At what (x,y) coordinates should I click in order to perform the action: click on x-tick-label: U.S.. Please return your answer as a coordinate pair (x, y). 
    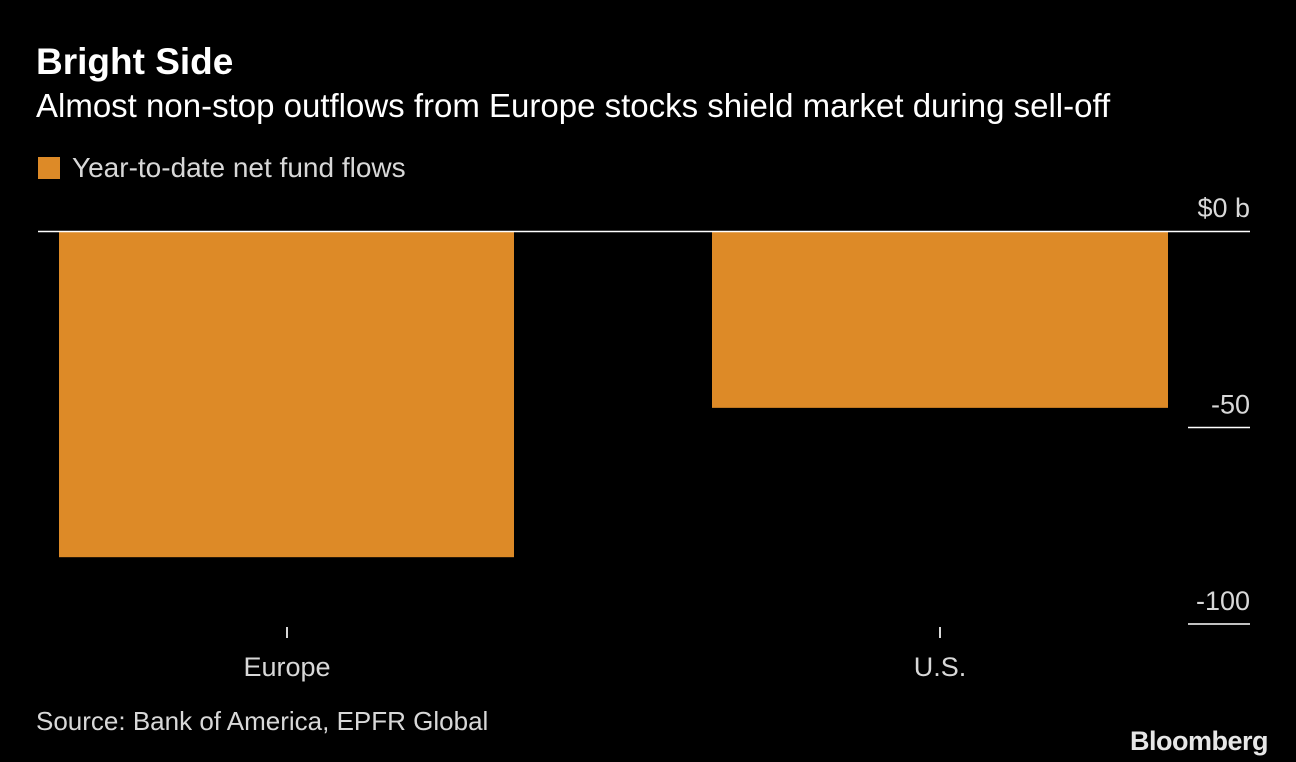
    Looking at the image, I should click on (940, 667).